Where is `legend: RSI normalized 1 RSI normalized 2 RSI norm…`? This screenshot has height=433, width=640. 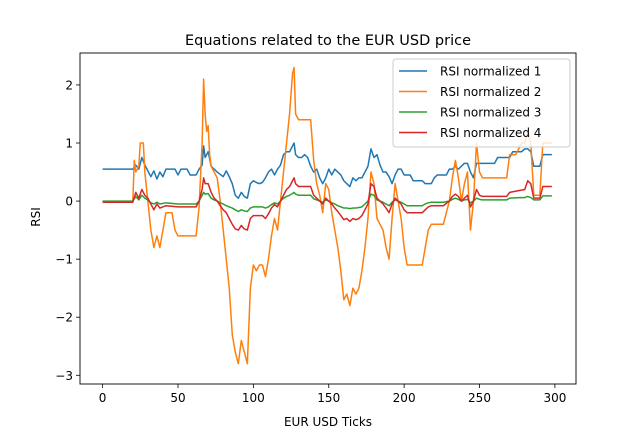
legend: RSI normalized 1 RSI normalized 2 RSI norm… is located at coordinates (481, 103).